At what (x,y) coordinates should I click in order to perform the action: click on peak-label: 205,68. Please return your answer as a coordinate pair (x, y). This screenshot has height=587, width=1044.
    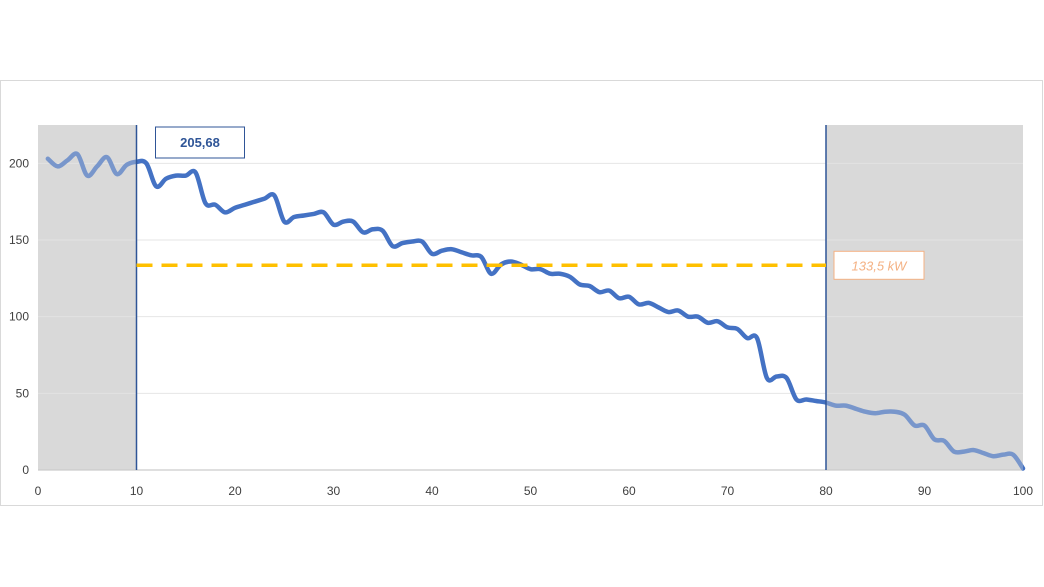
    Looking at the image, I should click on (200, 142).